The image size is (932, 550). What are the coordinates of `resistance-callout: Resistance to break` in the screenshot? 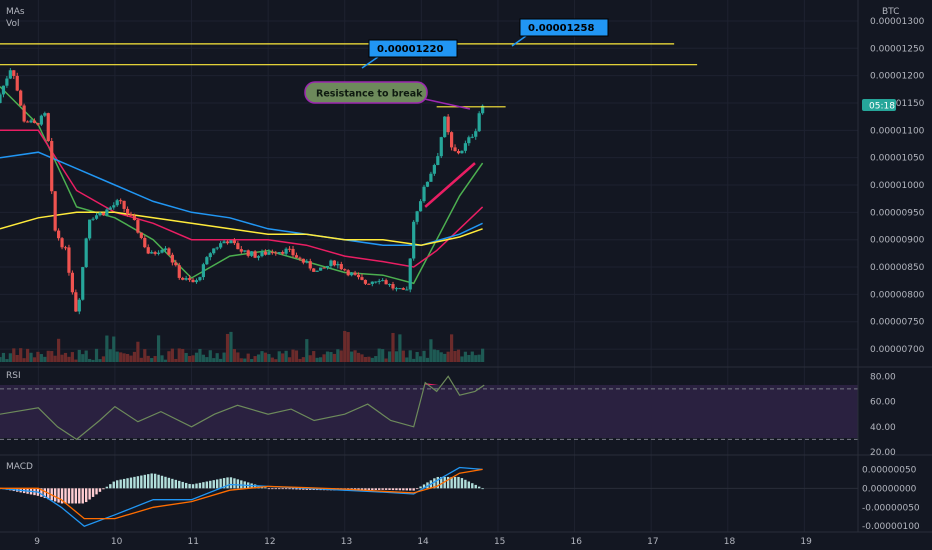 It's located at (387, 95).